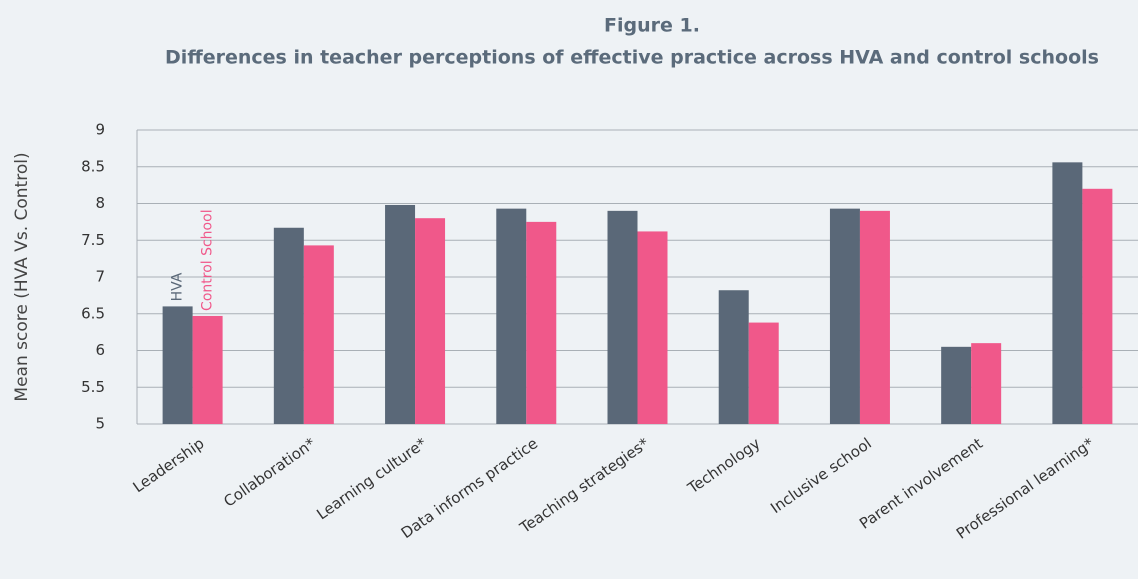 Image resolution: width=1138 pixels, height=579 pixels. What do you see at coordinates (93, 166) in the screenshot?
I see `y-tick-label: 8.5` at bounding box center [93, 166].